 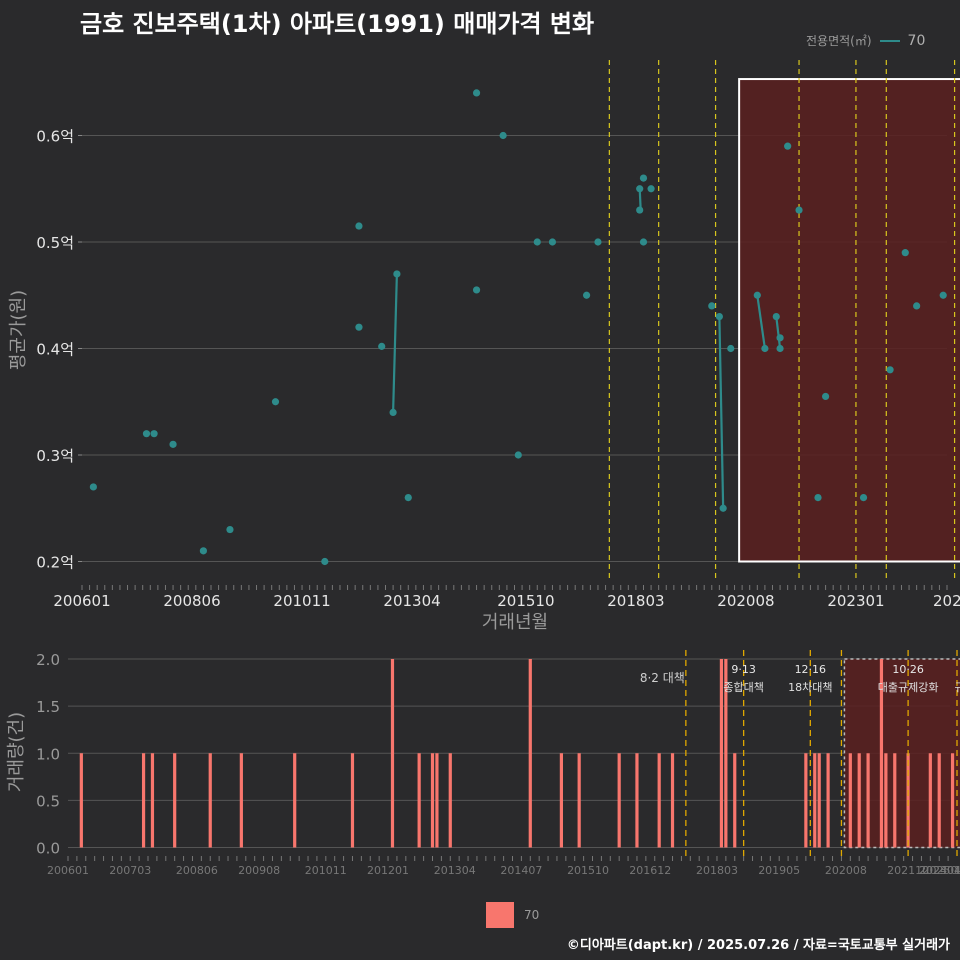 I want to click on x-tick-label: 201407, so click(x=521, y=870).